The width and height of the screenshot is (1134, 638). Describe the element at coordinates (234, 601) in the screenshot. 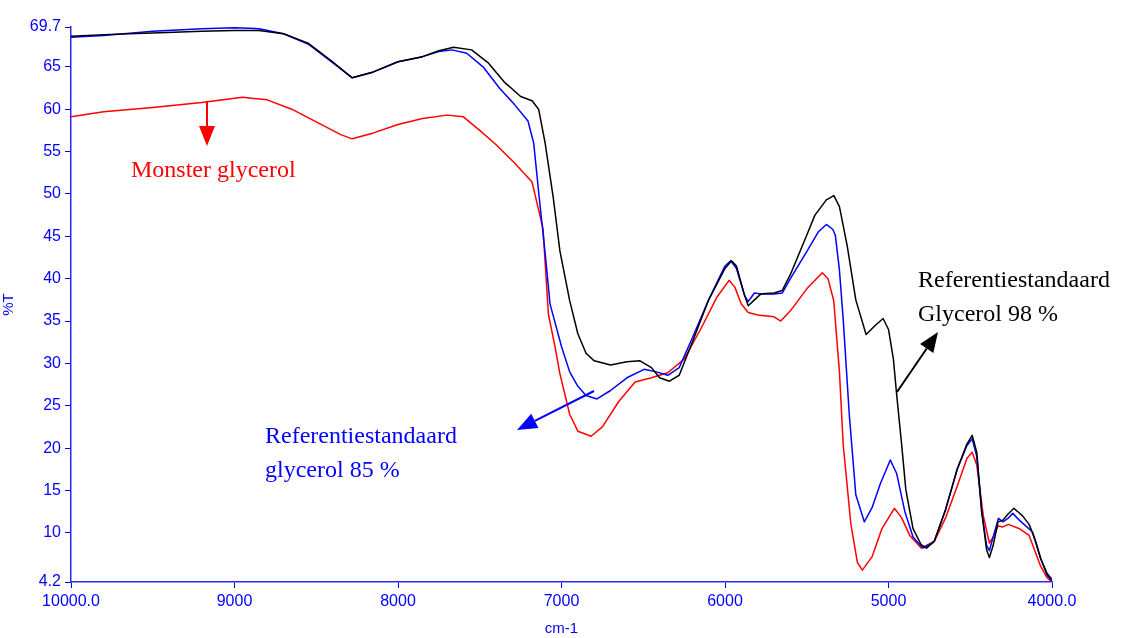

I see `x-tick-label: 9000` at that location.